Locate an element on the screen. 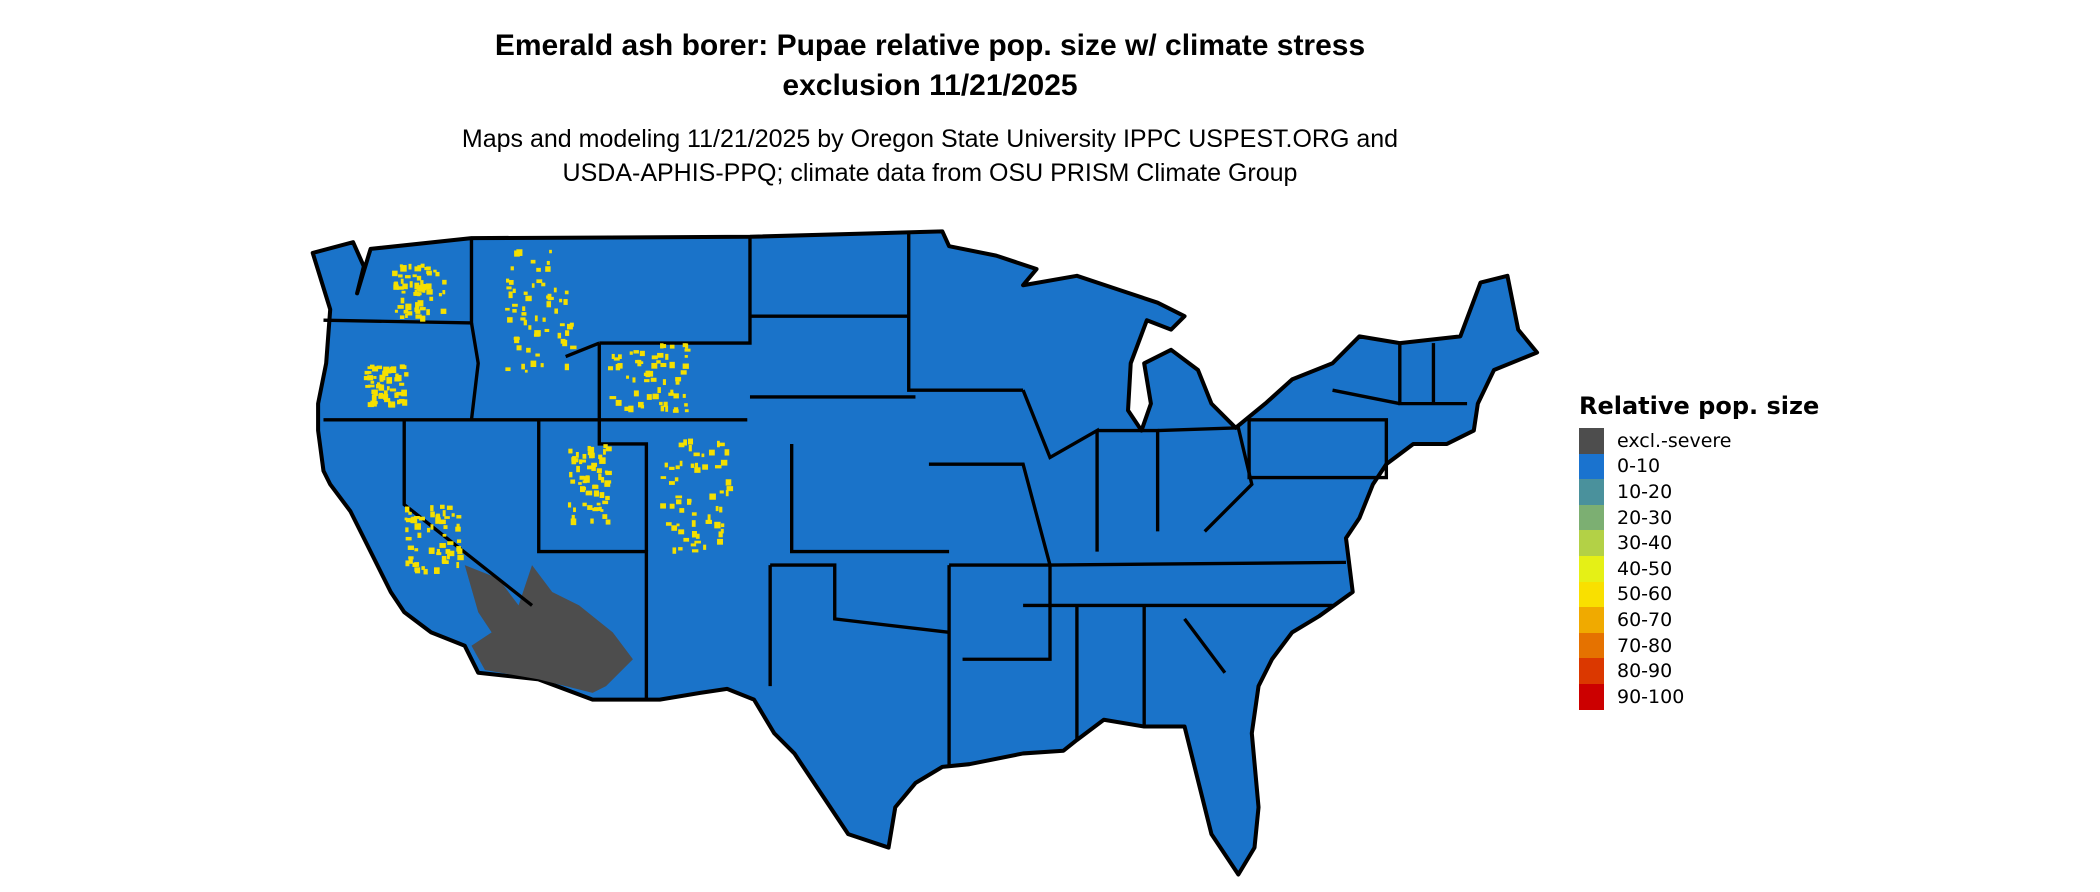  legend-label: excl.-severe is located at coordinates (1674, 440).